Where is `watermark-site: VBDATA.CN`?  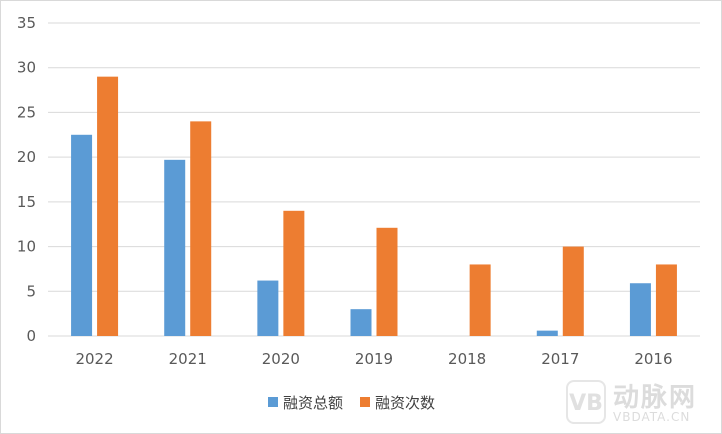
watermark-site: VBDATA.CN is located at coordinates (652, 417).